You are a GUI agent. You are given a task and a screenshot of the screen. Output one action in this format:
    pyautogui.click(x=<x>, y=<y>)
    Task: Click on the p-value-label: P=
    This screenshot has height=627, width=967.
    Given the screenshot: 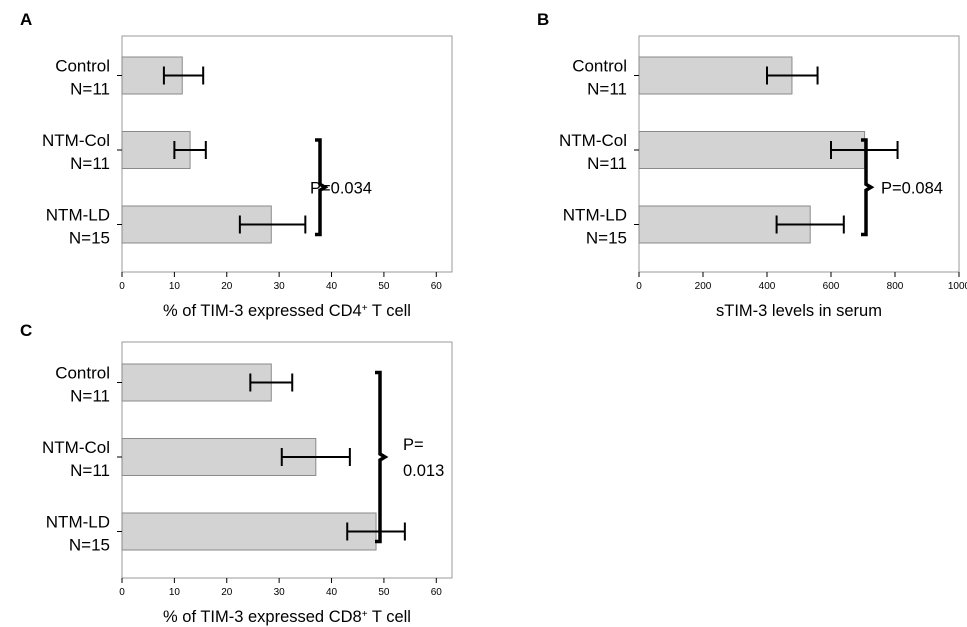 What is the action you would take?
    pyautogui.click(x=413, y=445)
    